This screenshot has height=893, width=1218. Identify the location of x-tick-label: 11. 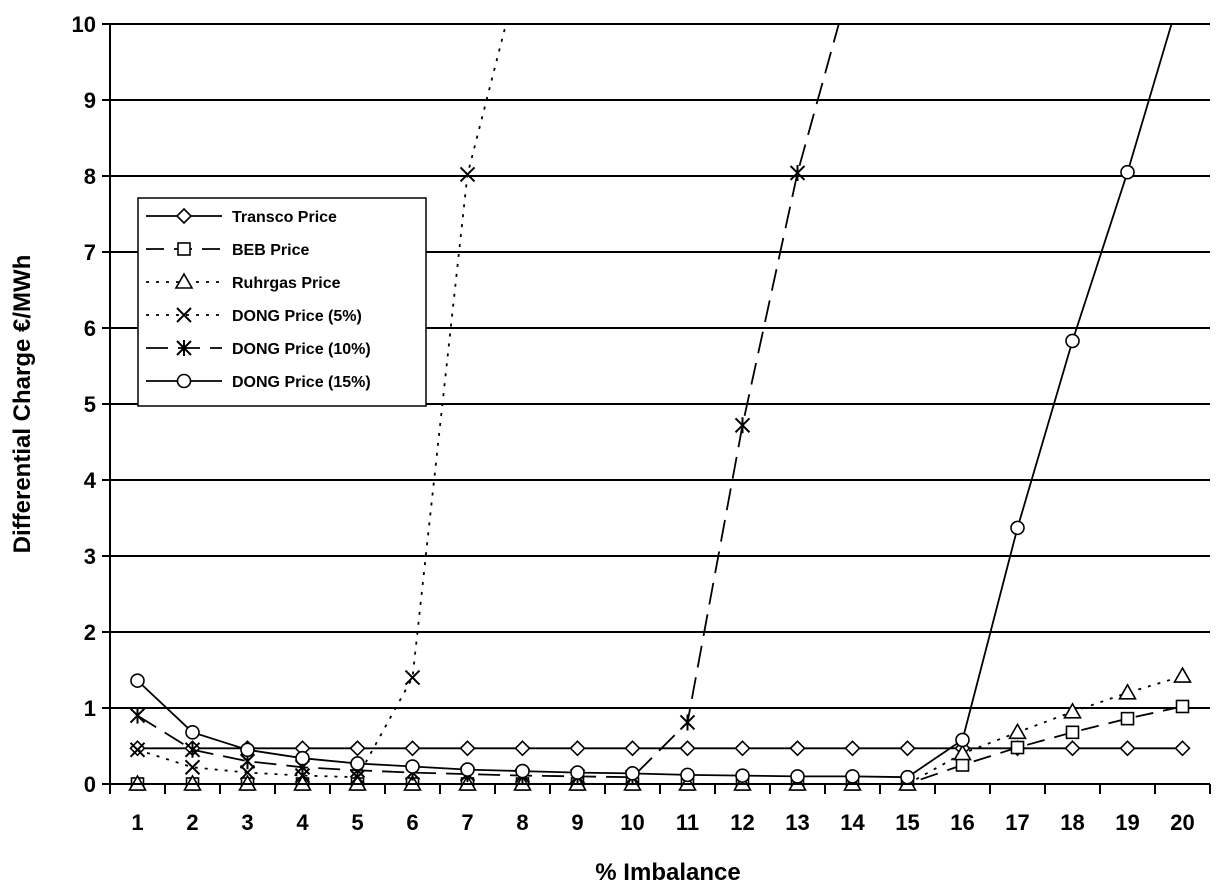
(687, 822).